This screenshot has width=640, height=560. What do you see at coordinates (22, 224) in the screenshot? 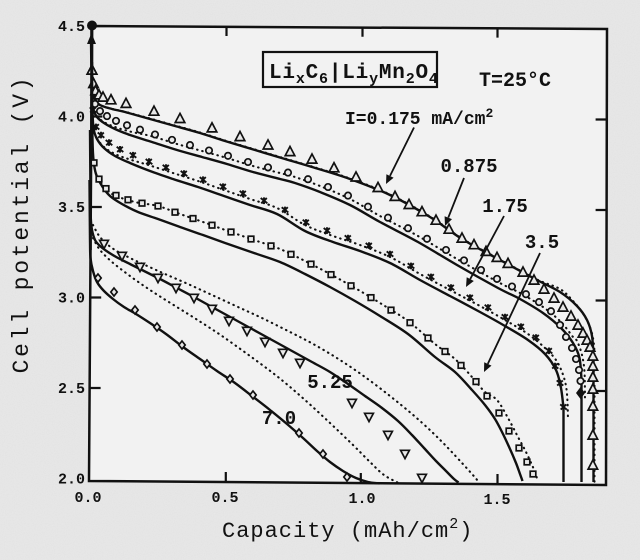
I see `svg-text: Cell potential (V)` at bounding box center [22, 224].